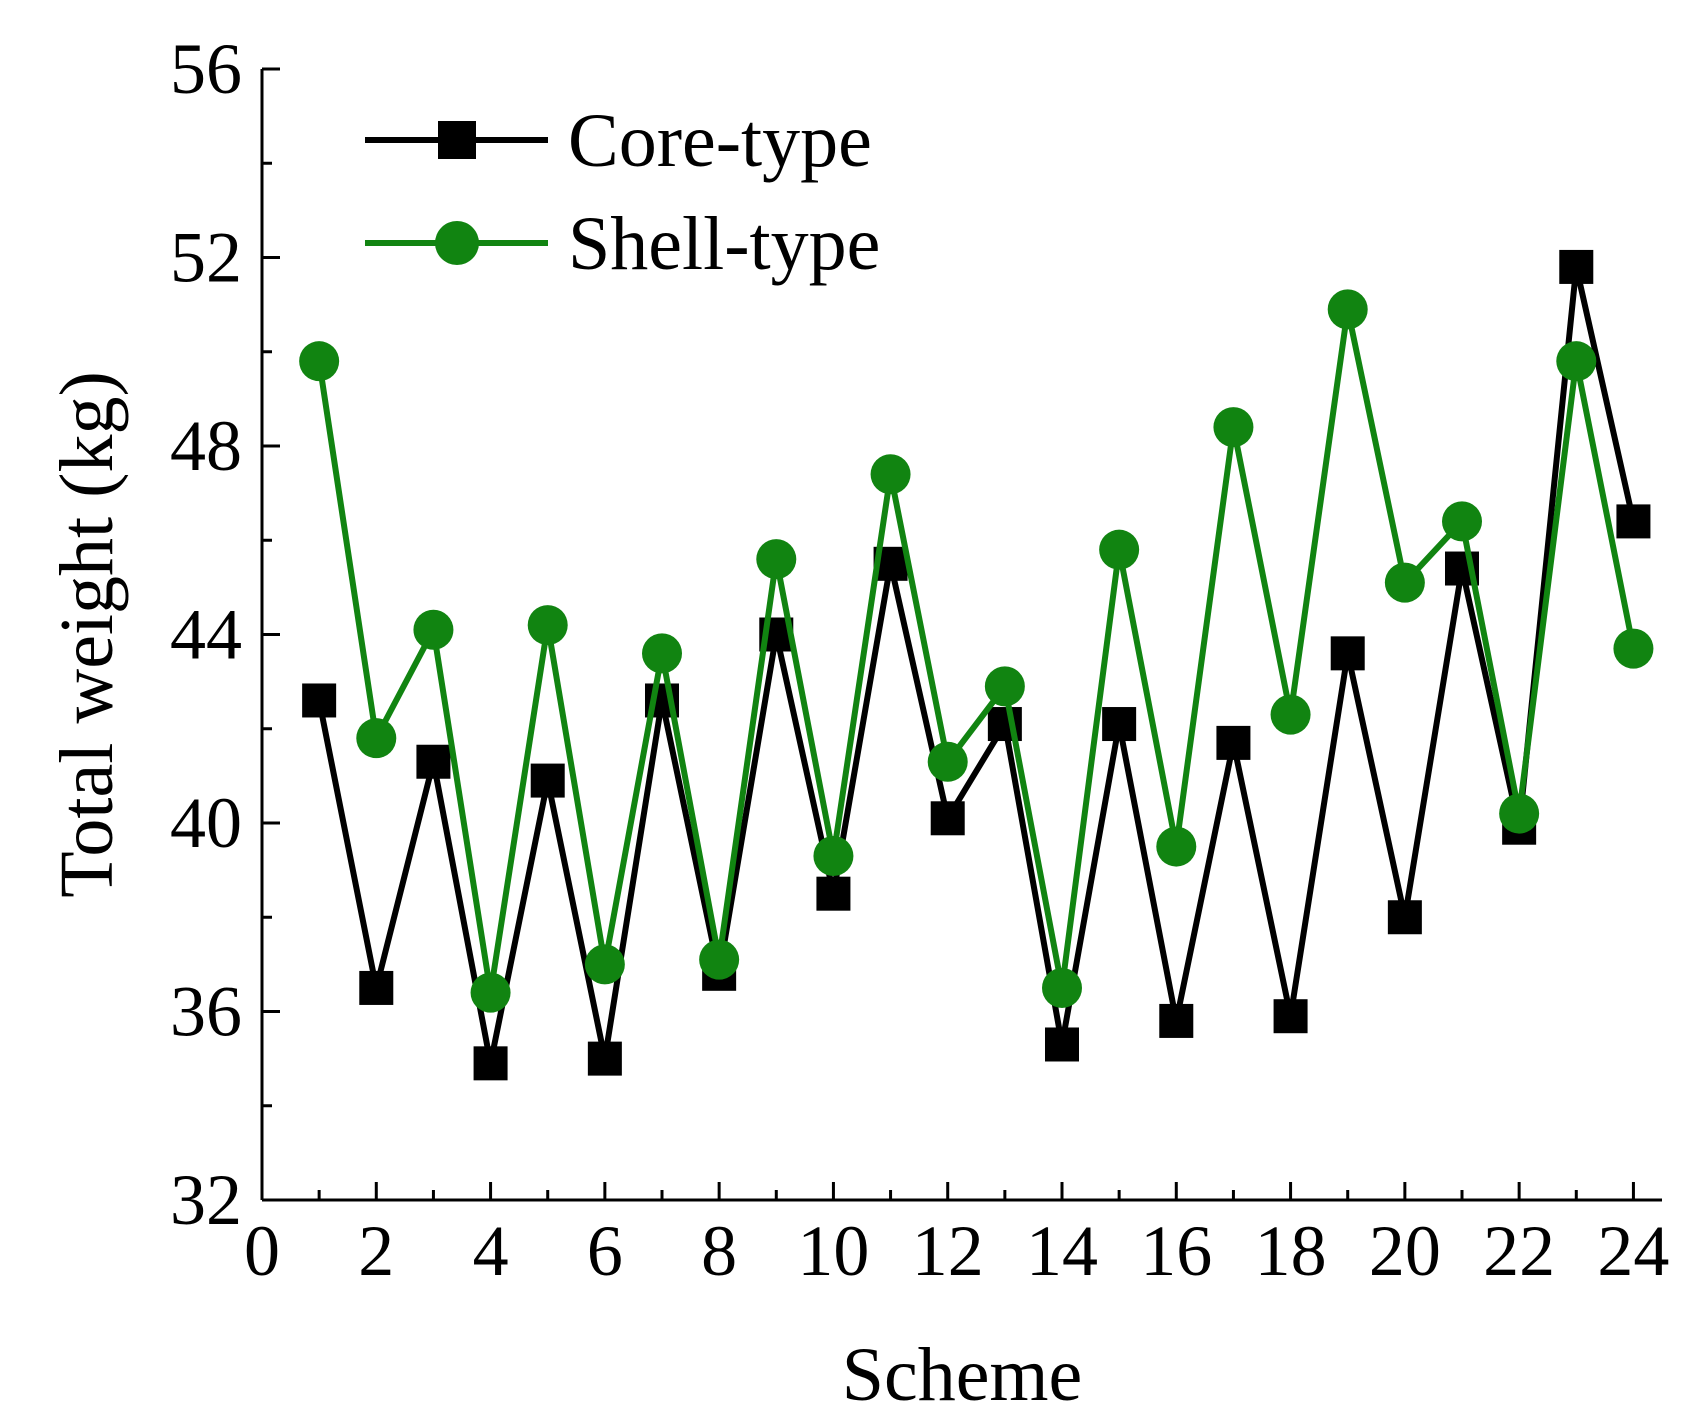 The image size is (1694, 1427). What do you see at coordinates (833, 1251) in the screenshot?
I see `x-tick-label: 10` at bounding box center [833, 1251].